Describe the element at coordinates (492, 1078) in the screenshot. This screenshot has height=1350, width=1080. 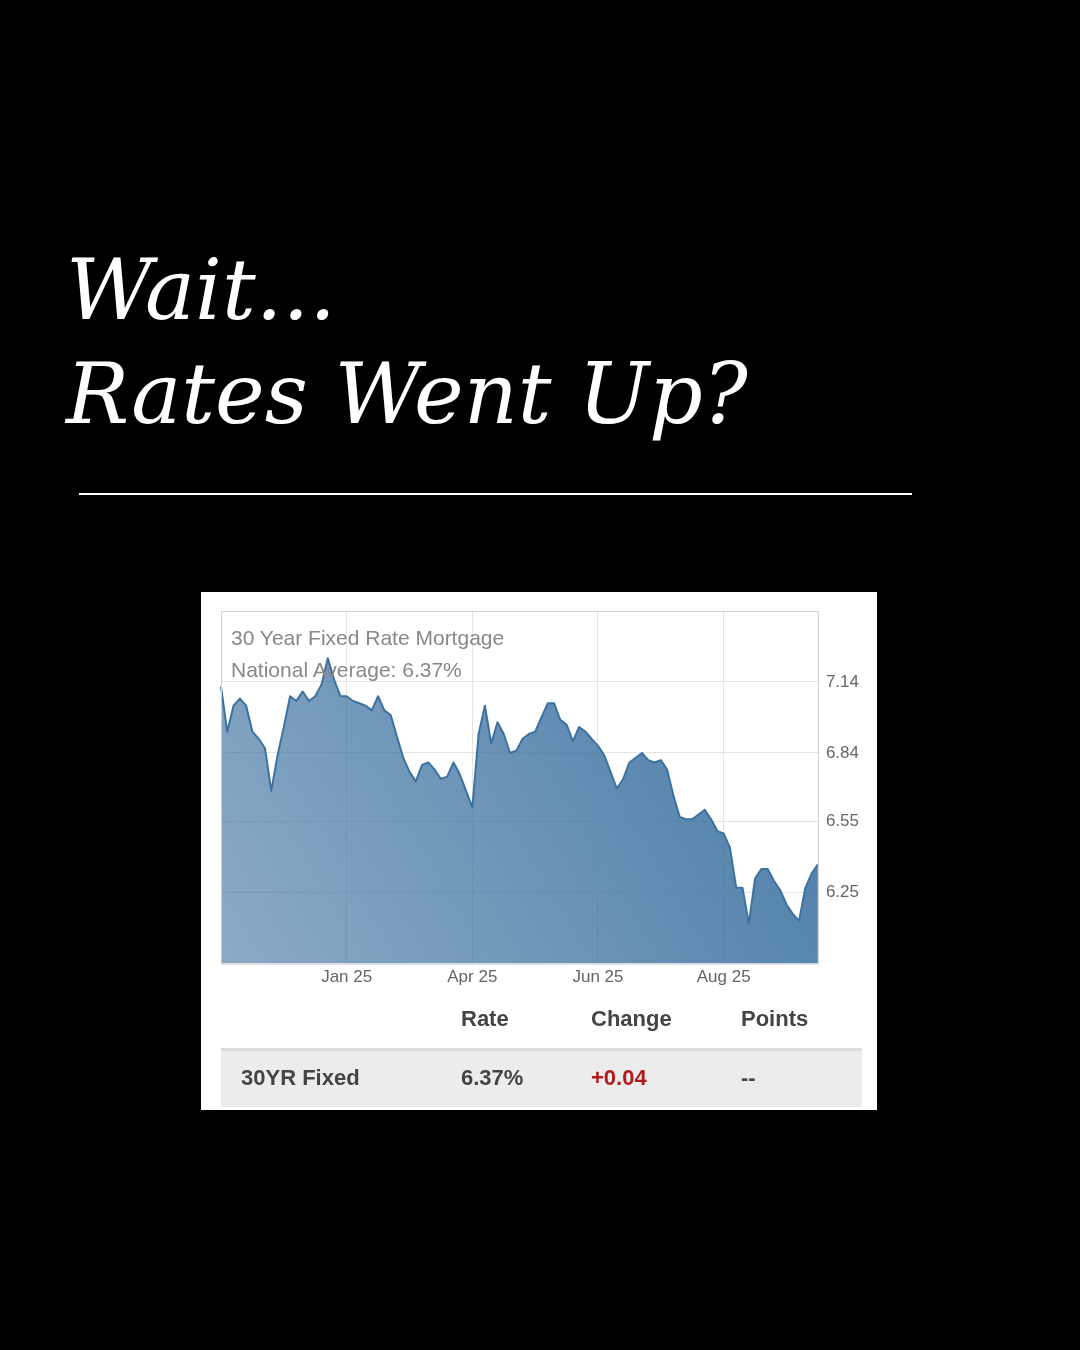
I see `text: 6.37%` at that location.